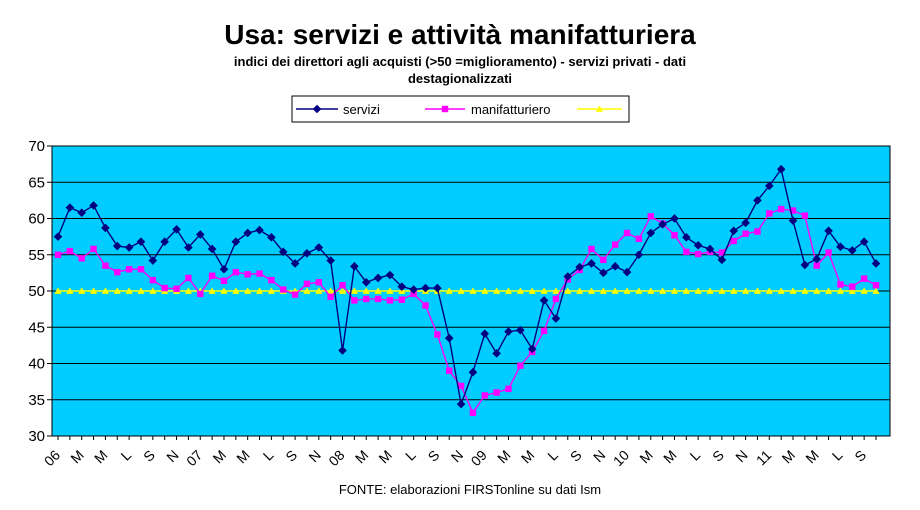 The width and height of the screenshot is (920, 510). I want to click on y-tick-label: 40, so click(36, 364).